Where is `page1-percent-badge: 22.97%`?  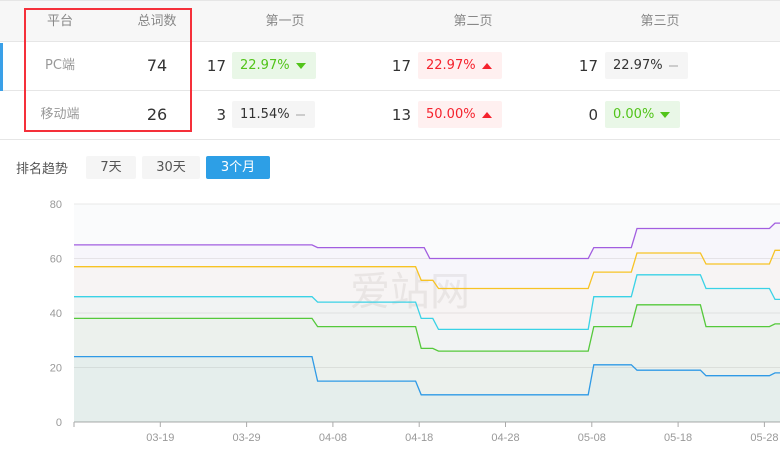 page1-percent-badge: 22.97% is located at coordinates (274, 65).